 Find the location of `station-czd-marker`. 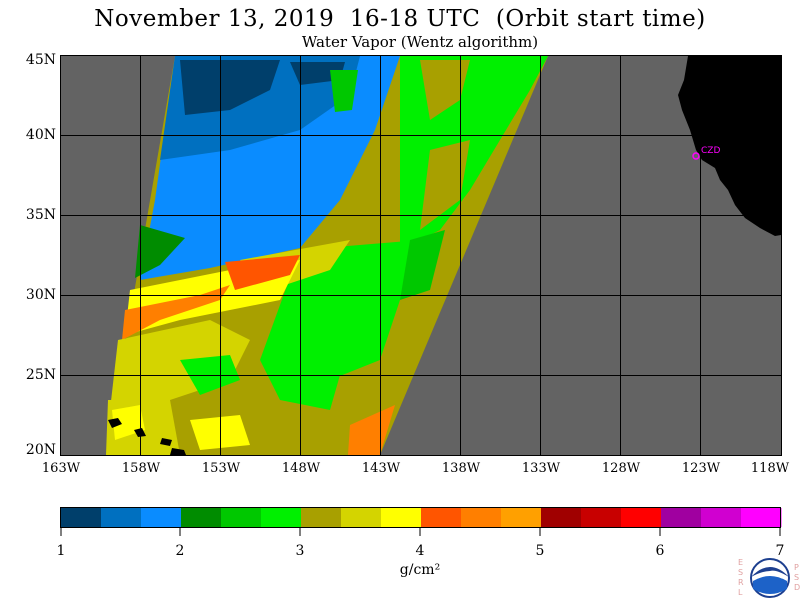

station-czd-marker is located at coordinates (696, 156).